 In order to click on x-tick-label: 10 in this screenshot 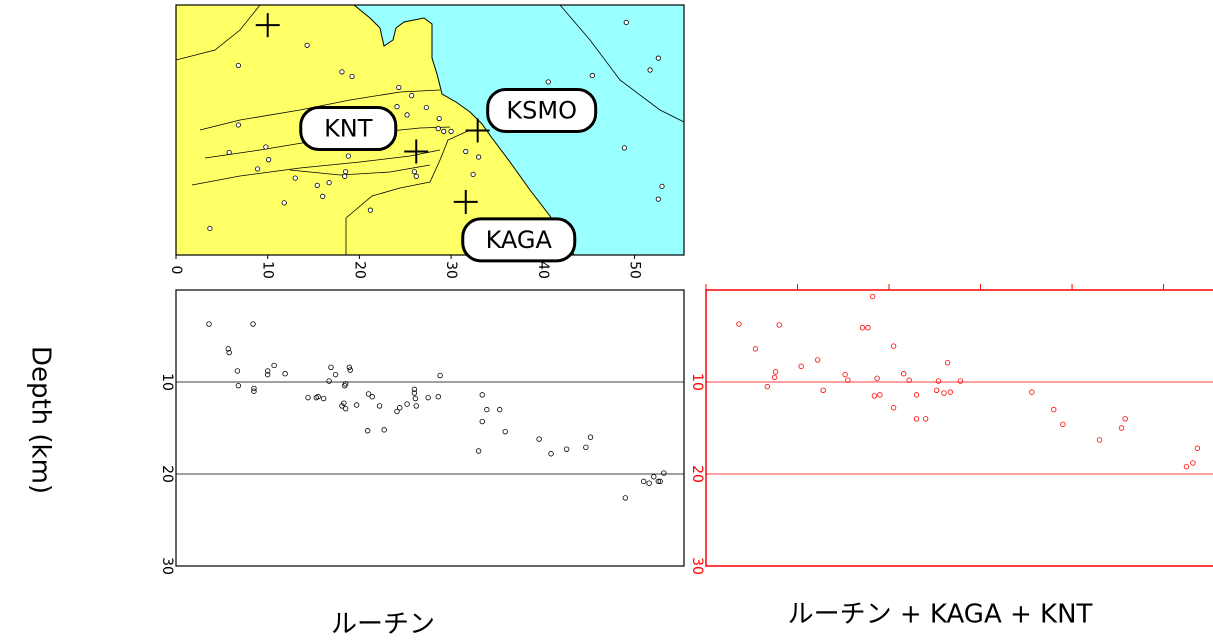, I will do `click(268, 270)`.